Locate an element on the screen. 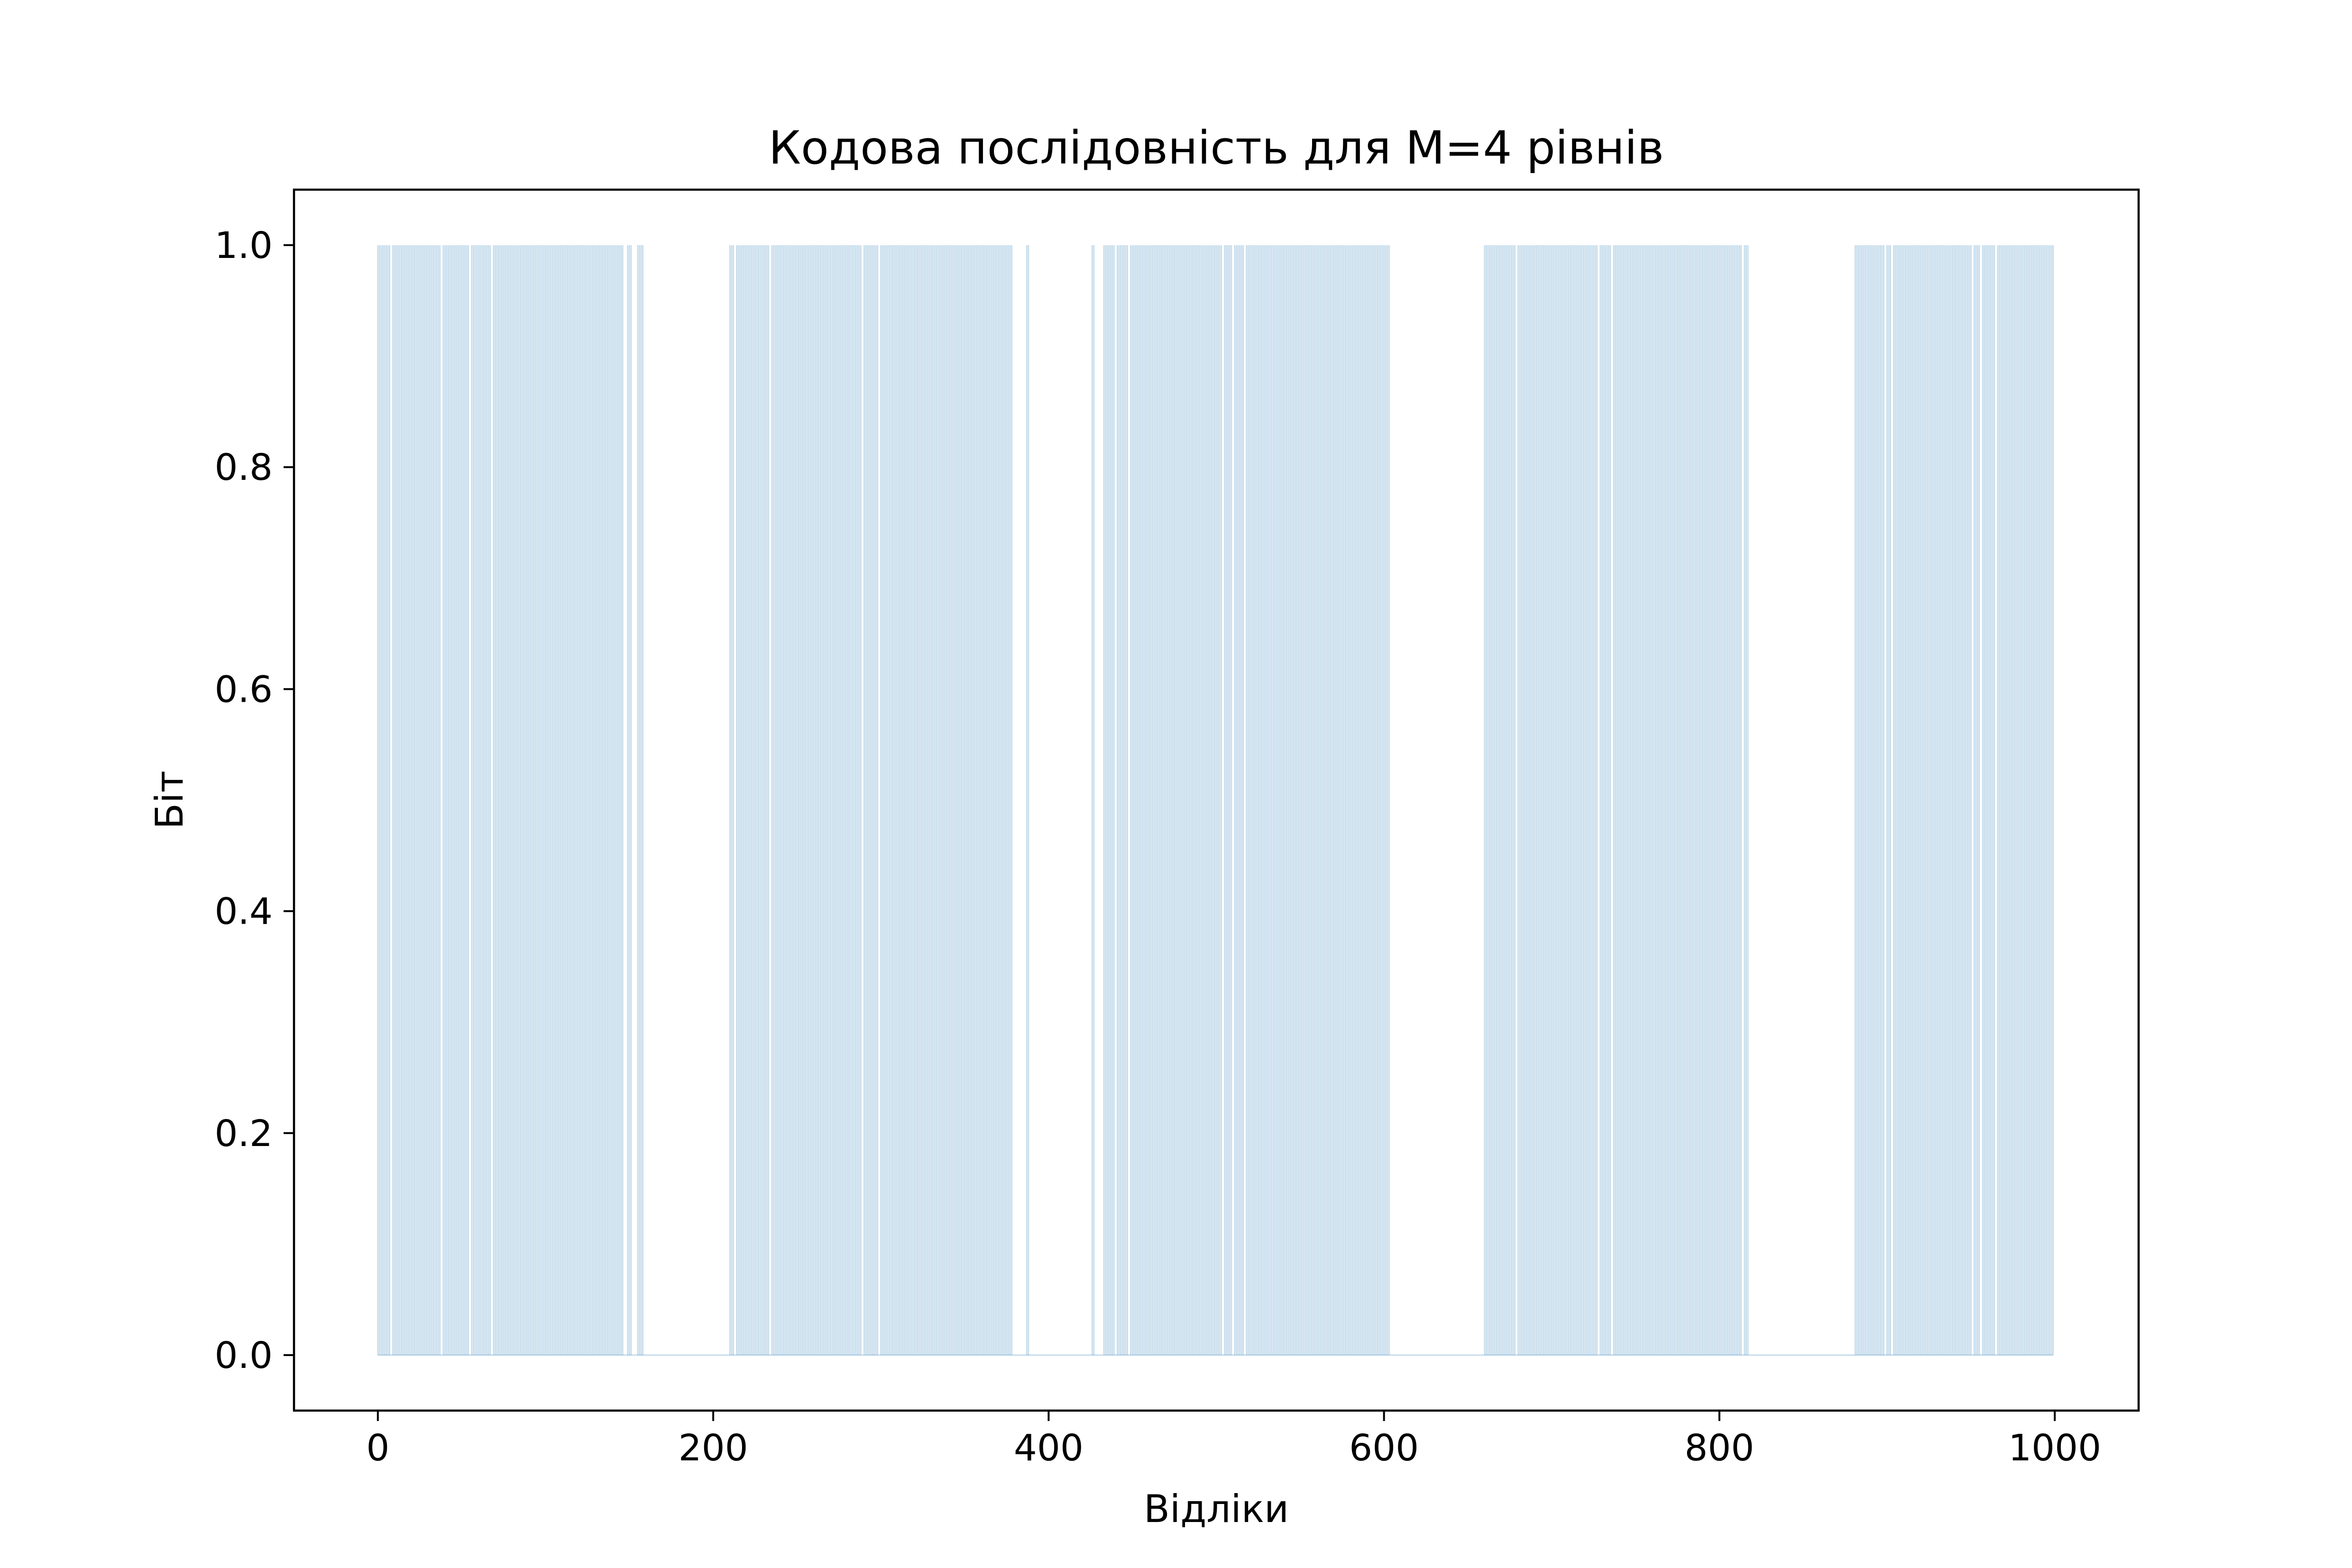 The height and width of the screenshot is (1568, 2352). x-tick-label-5: 1000 is located at coordinates (2054, 1448).